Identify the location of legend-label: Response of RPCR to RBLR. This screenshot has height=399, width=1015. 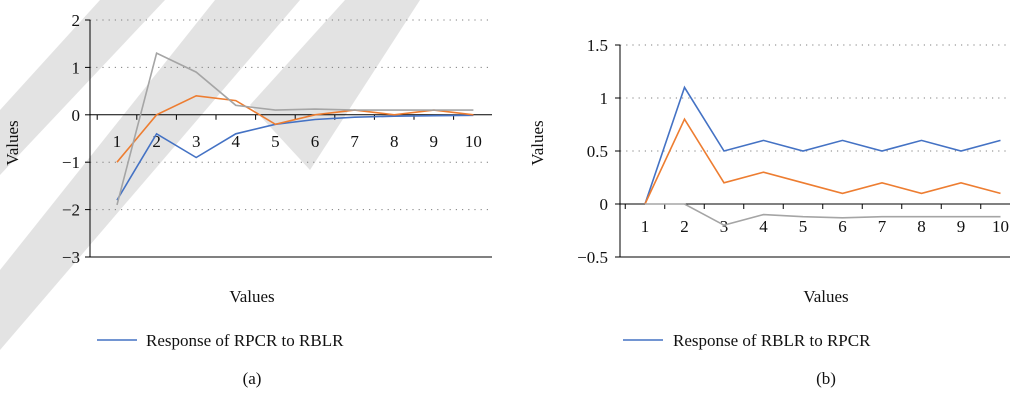
(245, 340).